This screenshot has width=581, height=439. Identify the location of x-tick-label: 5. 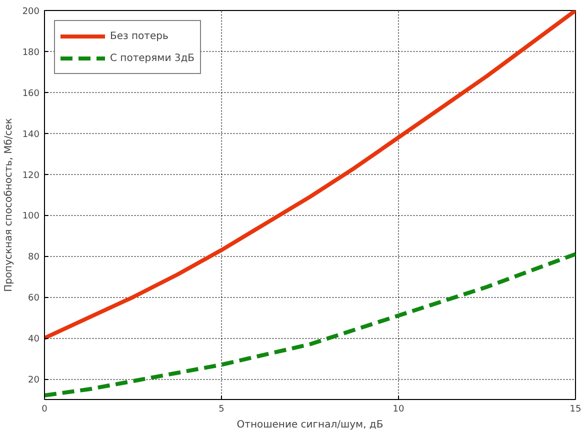
(221, 409).